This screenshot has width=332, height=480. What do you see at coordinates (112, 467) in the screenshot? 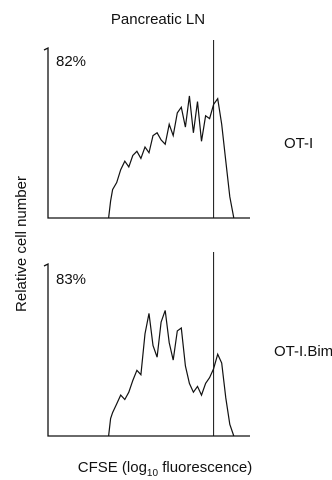
I see `x-axis-label-main: CFSE (log` at bounding box center [112, 467].